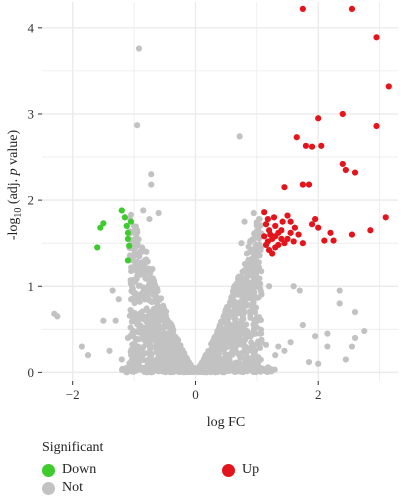 The image size is (405, 500). Describe the element at coordinates (15, 185) in the screenshot. I see `y-axis-title: -log10 (adj. p value)` at that location.